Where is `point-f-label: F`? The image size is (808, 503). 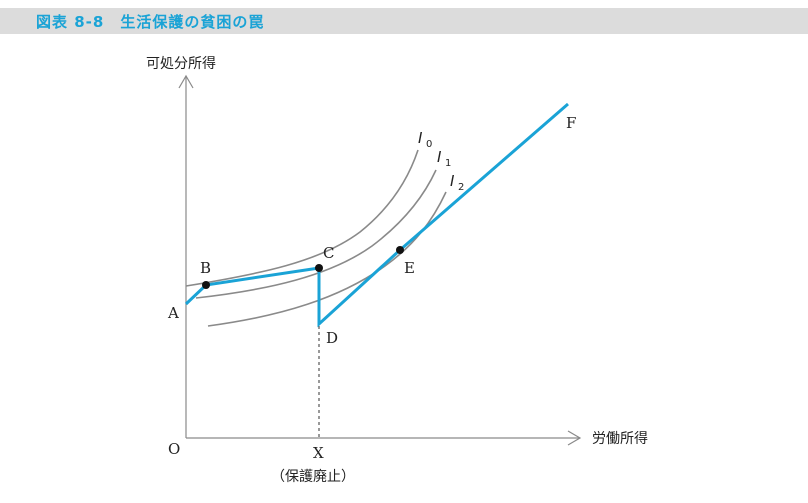
point-f-label: F is located at coordinates (571, 123).